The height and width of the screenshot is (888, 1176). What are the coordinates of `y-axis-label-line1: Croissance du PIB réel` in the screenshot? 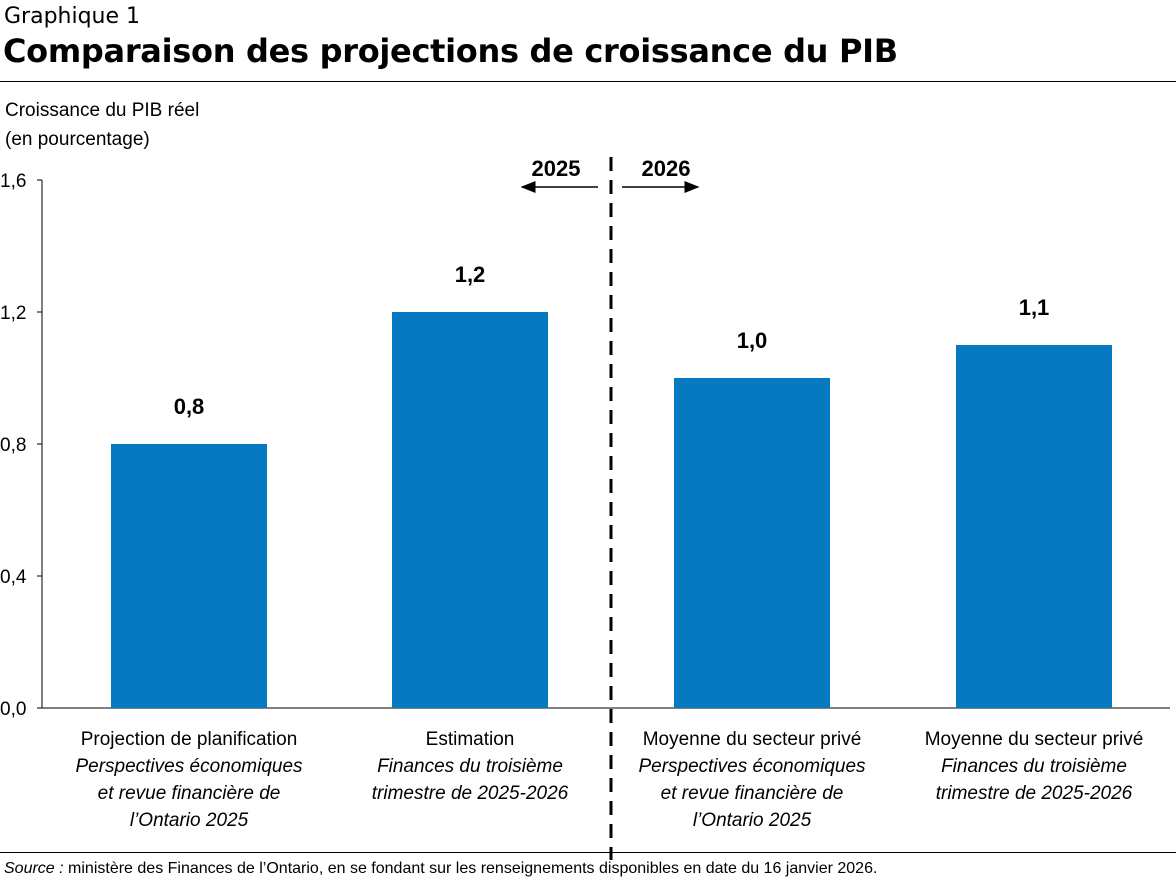 It's located at (102, 110).